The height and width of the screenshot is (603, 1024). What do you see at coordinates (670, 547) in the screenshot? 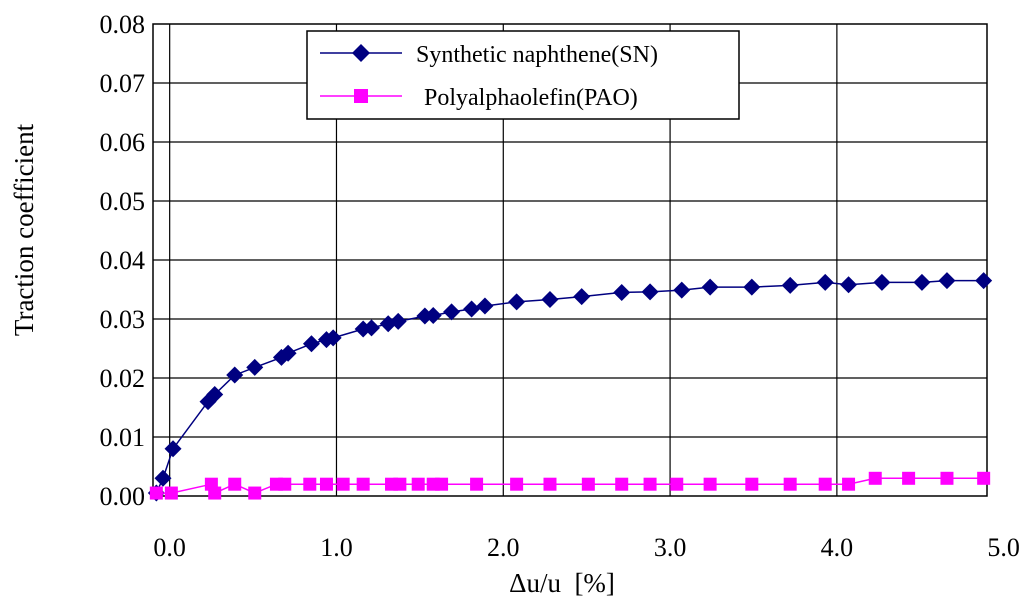
I see `x-tick-label: 3.0` at bounding box center [670, 547].